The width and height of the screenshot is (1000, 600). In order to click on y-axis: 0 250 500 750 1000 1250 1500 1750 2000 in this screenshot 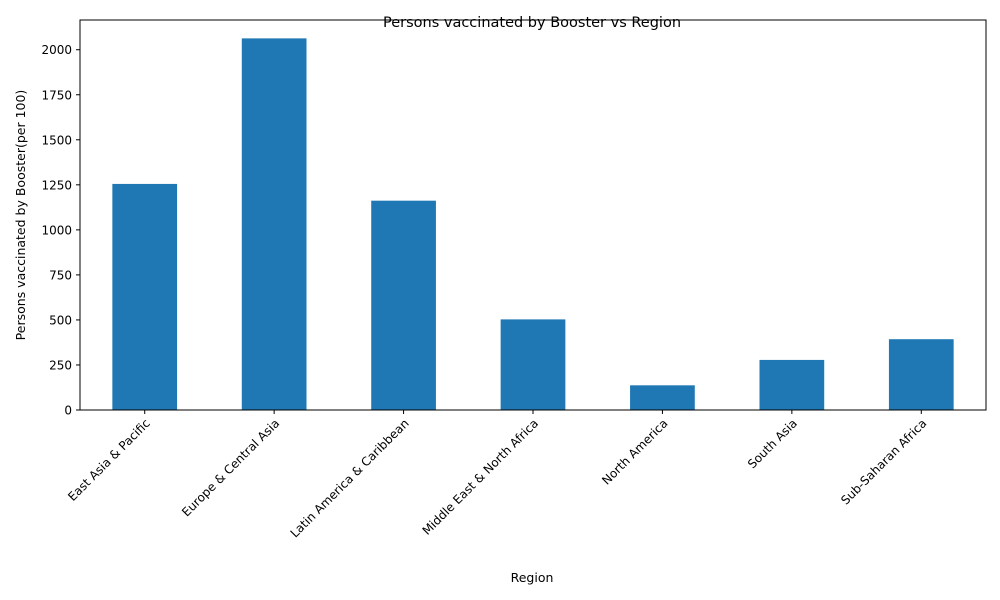, I will do `click(60, 230)`.